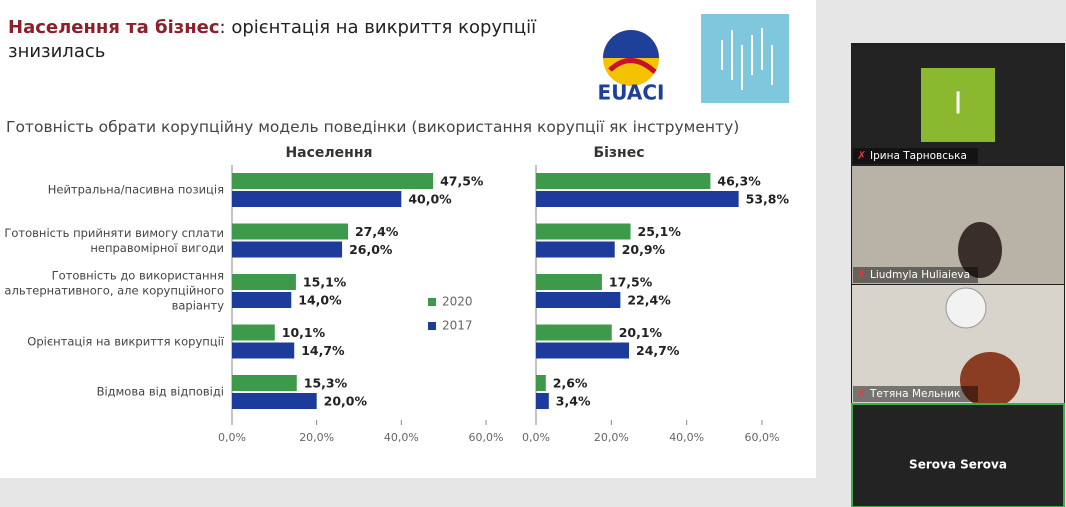 Image resolution: width=1066 pixels, height=507 pixels. I want to click on value-label: 2,6%, so click(570, 383).